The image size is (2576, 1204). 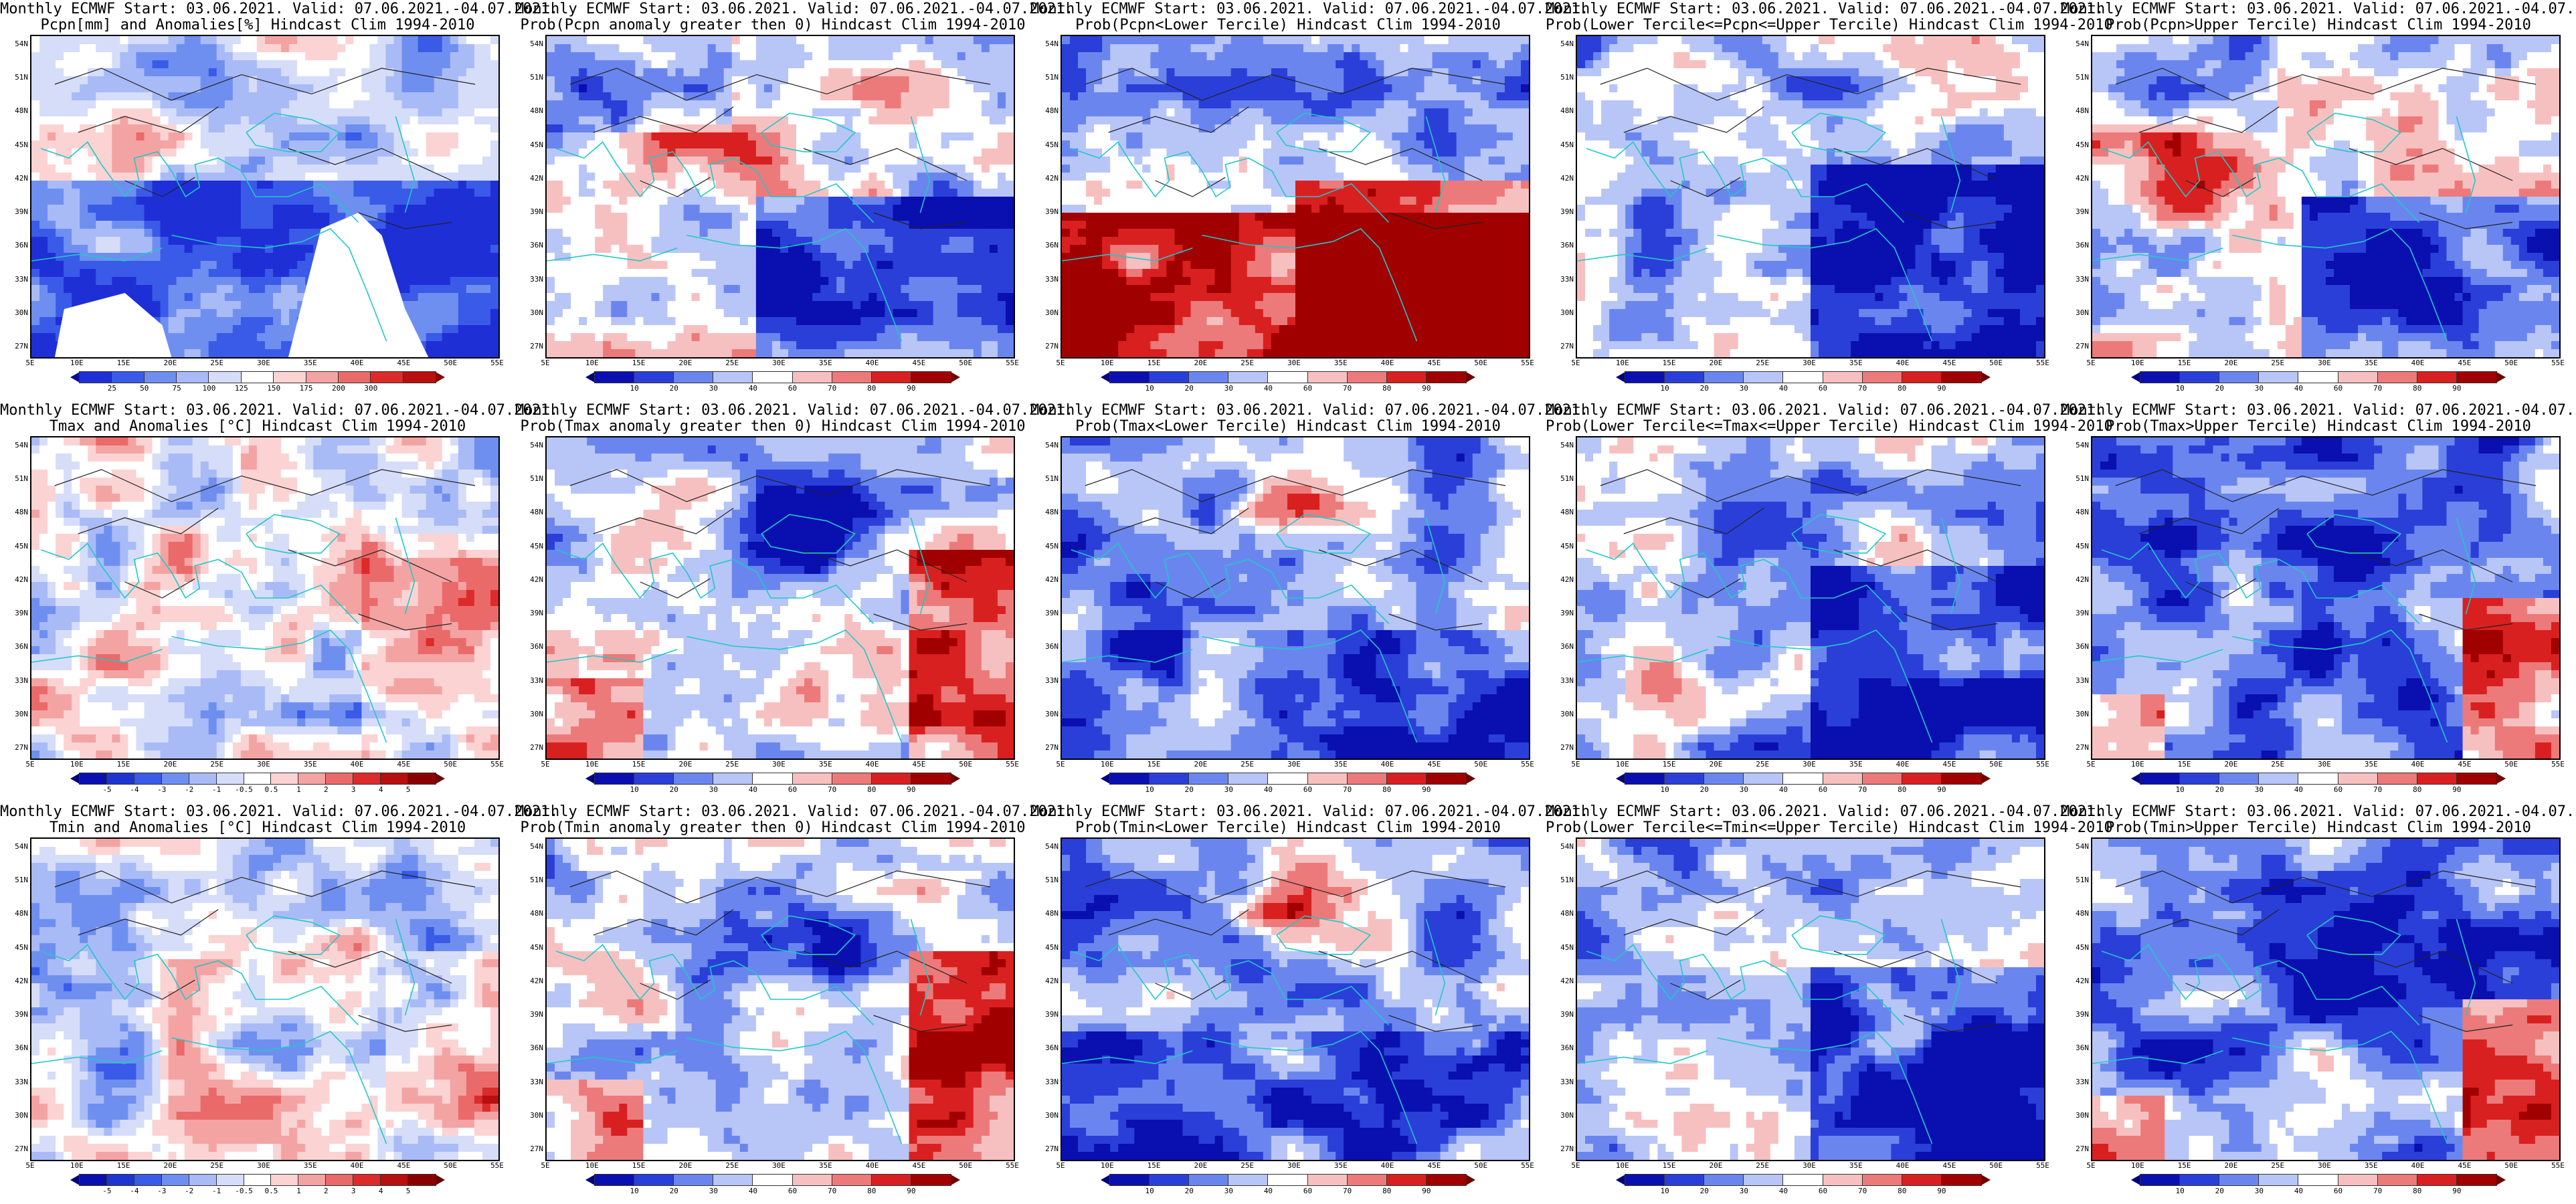 What do you see at coordinates (530, 179) in the screenshot?
I see `lat-tick-label: 42N` at bounding box center [530, 179].